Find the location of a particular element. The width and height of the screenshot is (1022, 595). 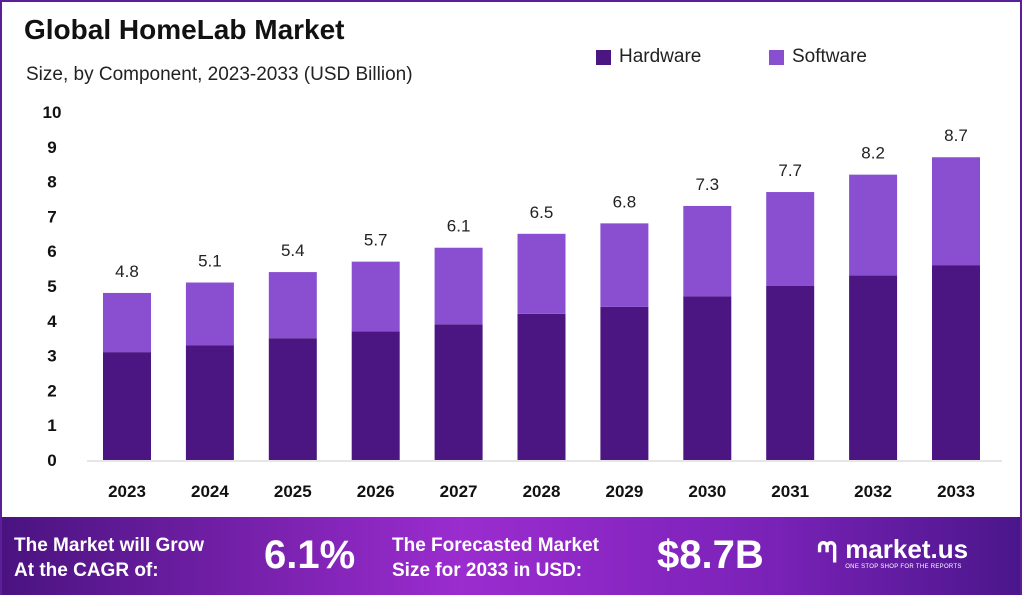

bar-hardware-2027 is located at coordinates (458, 392).